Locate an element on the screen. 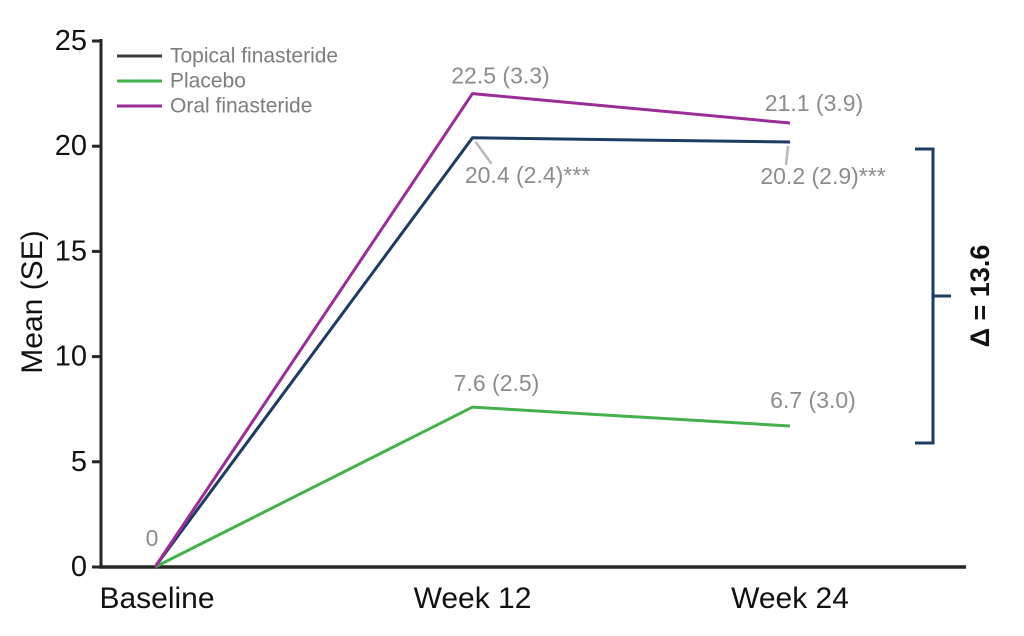  x-category-label: Week 24 is located at coordinates (790, 598).